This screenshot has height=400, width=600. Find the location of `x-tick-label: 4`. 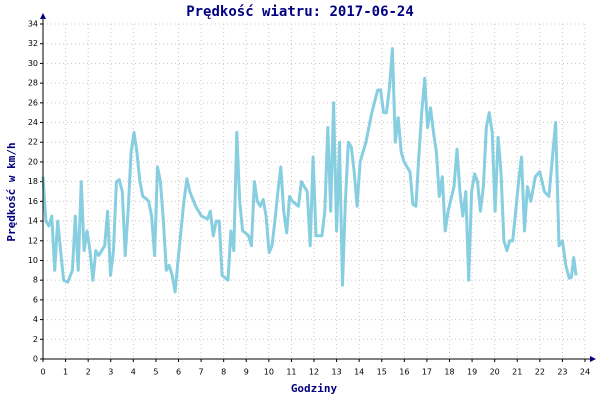

x-tick-label: 4 is located at coordinates (133, 372).